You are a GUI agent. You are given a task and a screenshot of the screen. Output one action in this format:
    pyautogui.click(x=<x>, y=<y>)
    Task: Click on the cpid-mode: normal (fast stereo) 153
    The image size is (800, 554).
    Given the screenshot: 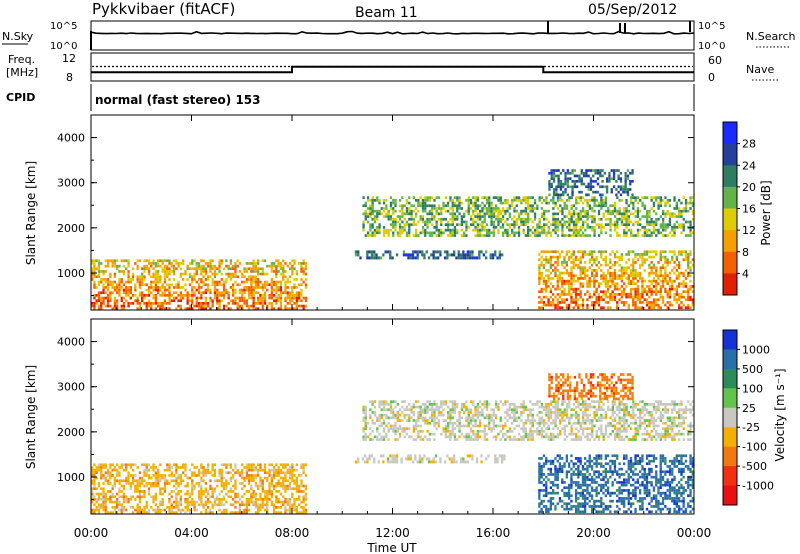 What is the action you would take?
    pyautogui.click(x=178, y=100)
    